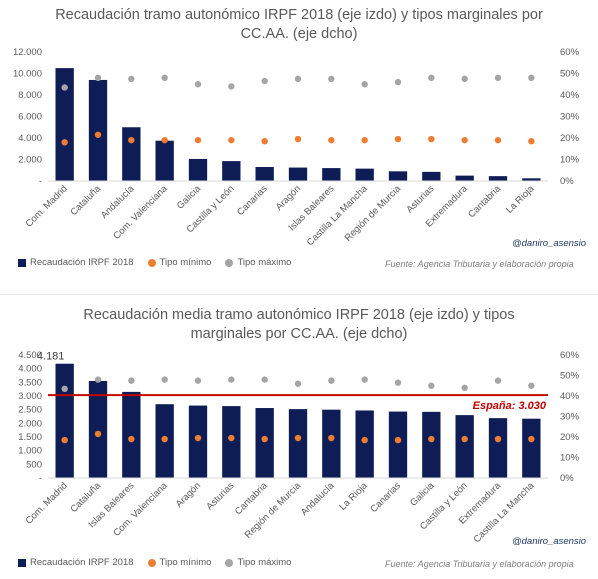  Describe the element at coordinates (30, 355) in the screenshot. I see `chart2-ytick-left: 4.500` at that location.